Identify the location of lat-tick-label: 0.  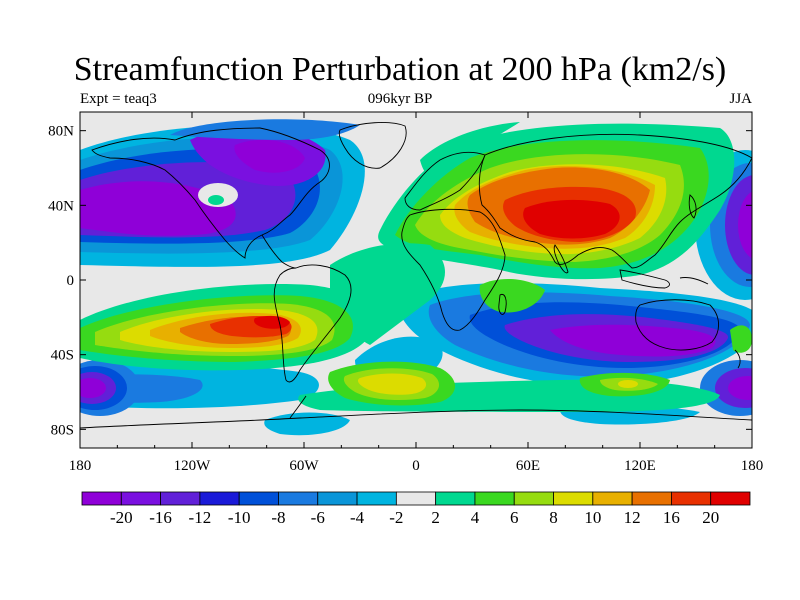
(71, 281).